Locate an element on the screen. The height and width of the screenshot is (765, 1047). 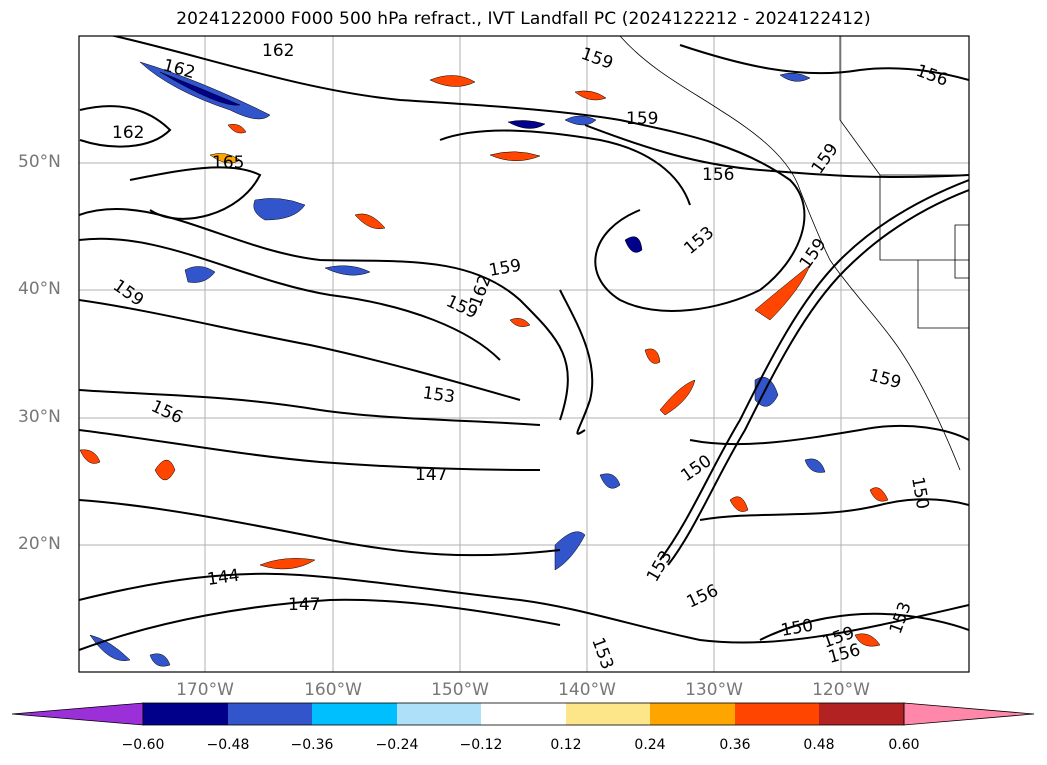
colorbar-tick-label: −0.60 is located at coordinates (143, 745).